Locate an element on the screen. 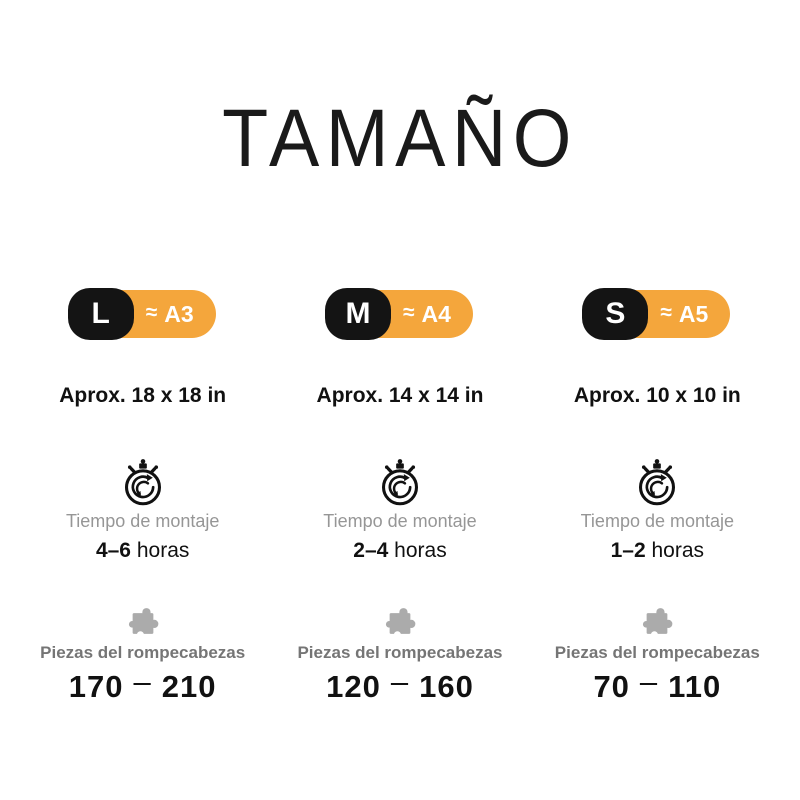 Image resolution: width=800 pixels, height=800 pixels. size-letter: M is located at coordinates (358, 313).